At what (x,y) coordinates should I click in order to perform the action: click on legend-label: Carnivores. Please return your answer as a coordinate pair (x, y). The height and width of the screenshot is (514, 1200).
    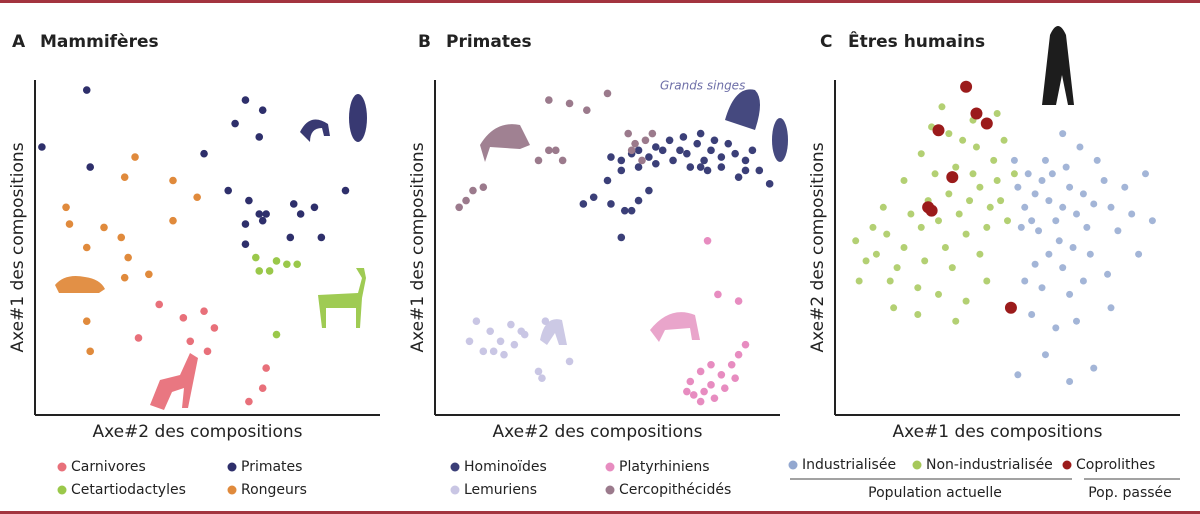
    Looking at the image, I should click on (108, 467).